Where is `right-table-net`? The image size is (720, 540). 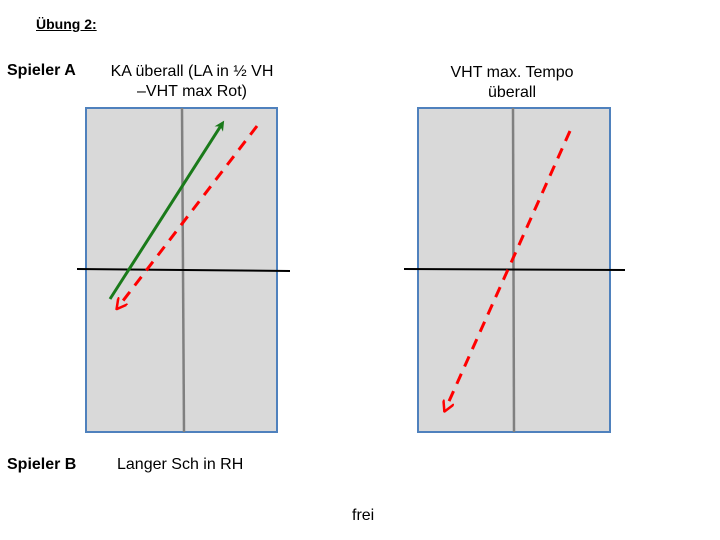
right-table-net is located at coordinates (514, 269).